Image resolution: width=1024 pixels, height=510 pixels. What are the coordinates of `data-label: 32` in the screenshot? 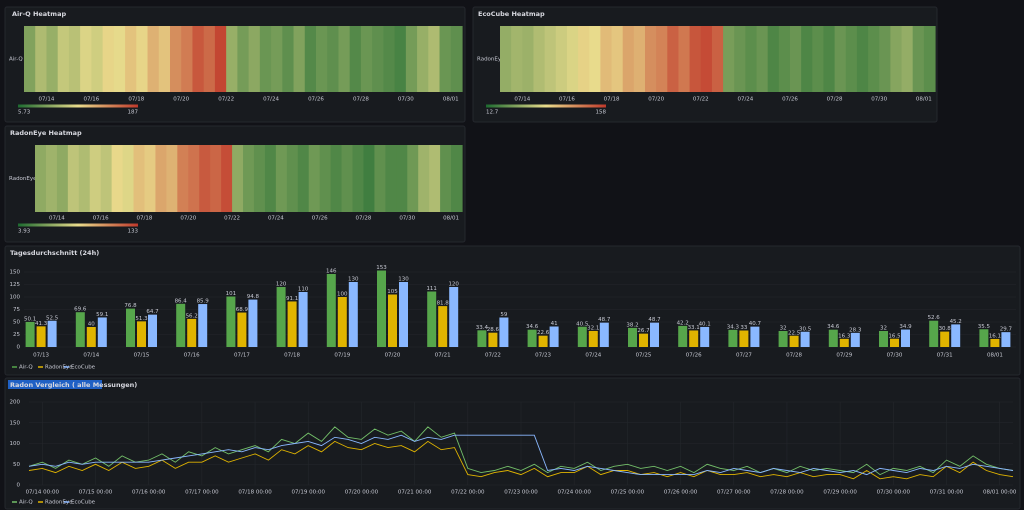 It's located at (783, 329).